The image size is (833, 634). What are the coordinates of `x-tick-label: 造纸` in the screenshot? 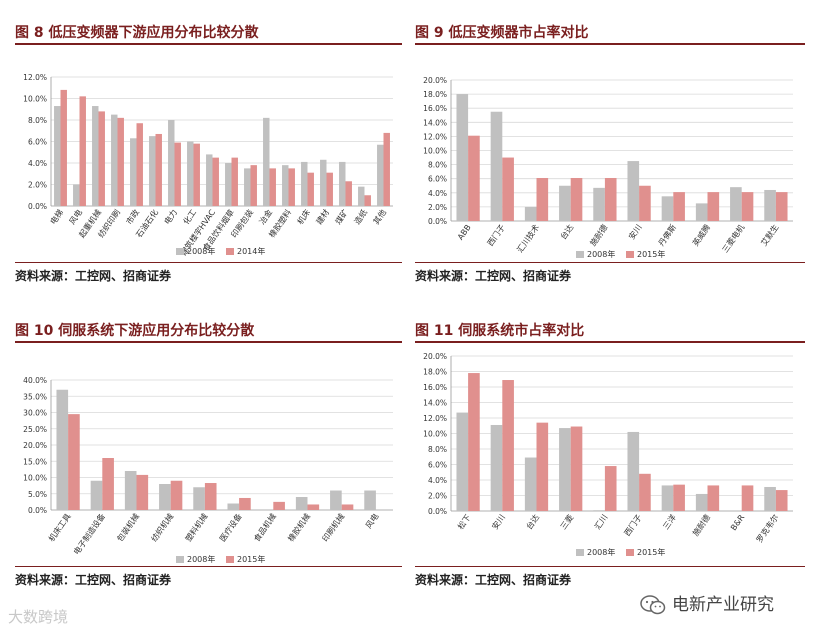 It's located at (360, 216).